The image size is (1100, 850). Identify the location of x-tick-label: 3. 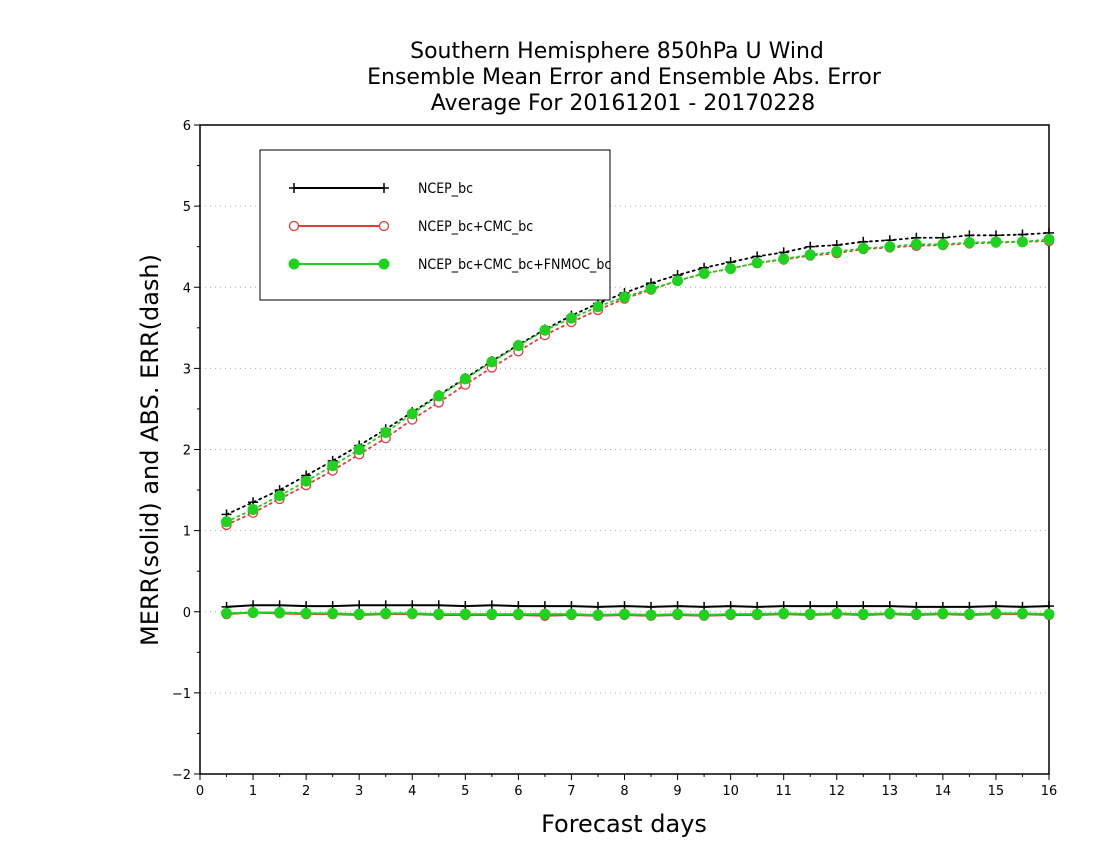
(359, 791).